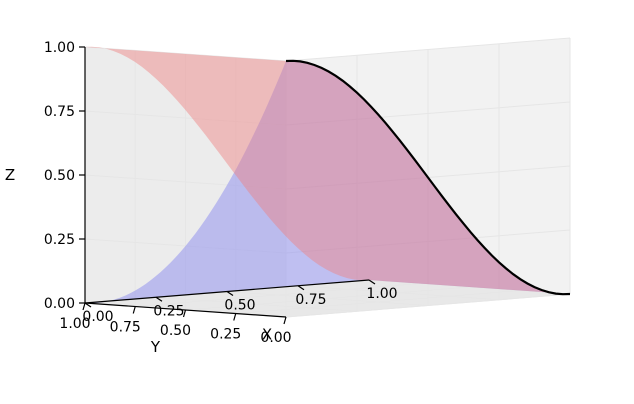 This screenshot has height=404, width=634. What do you see at coordinates (125, 328) in the screenshot?
I see `y-tick-label-3: 0.75` at bounding box center [125, 328].